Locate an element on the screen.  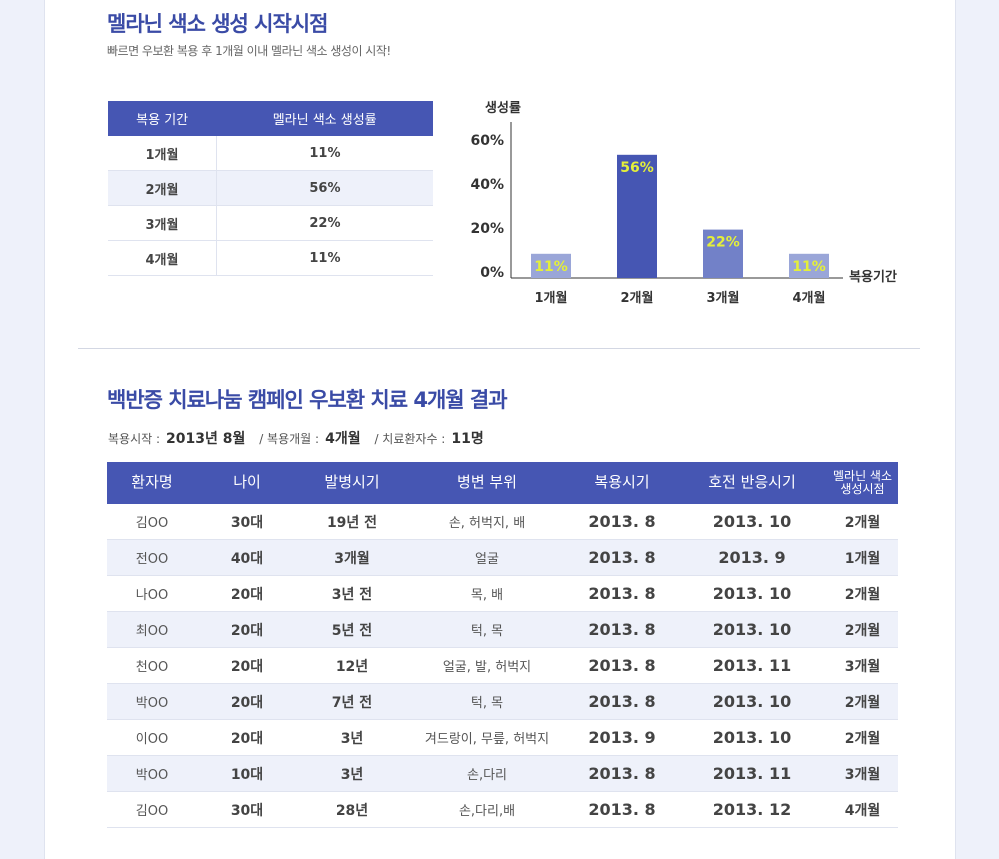
period-cell: 4개월 is located at coordinates (162, 258).